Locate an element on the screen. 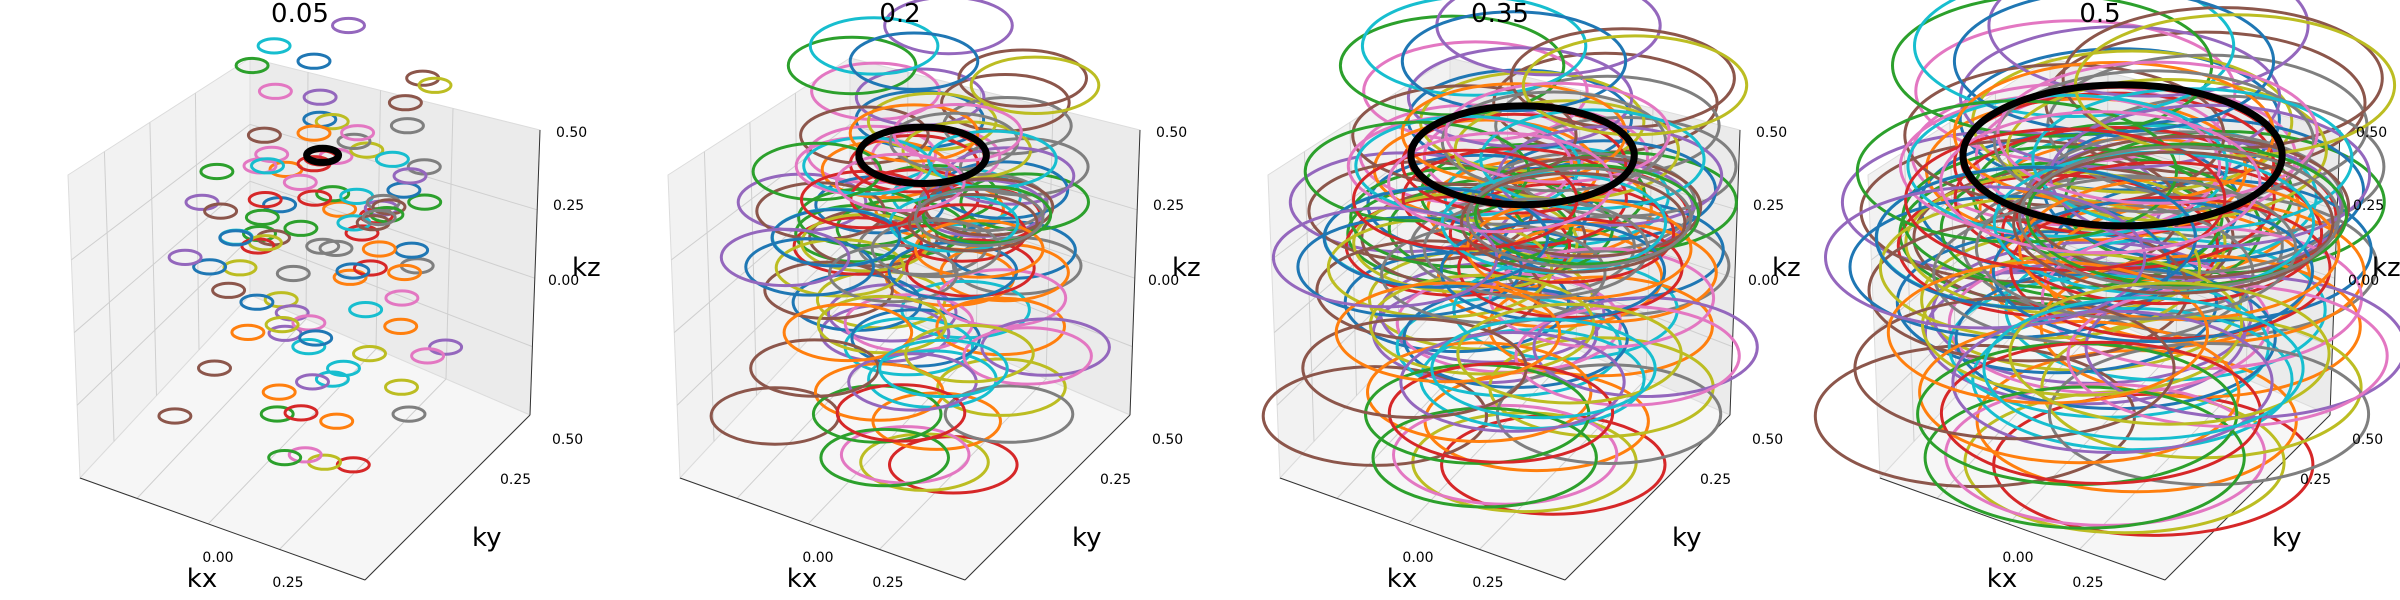  z-tick-label: 0.25 is located at coordinates (1168, 206).